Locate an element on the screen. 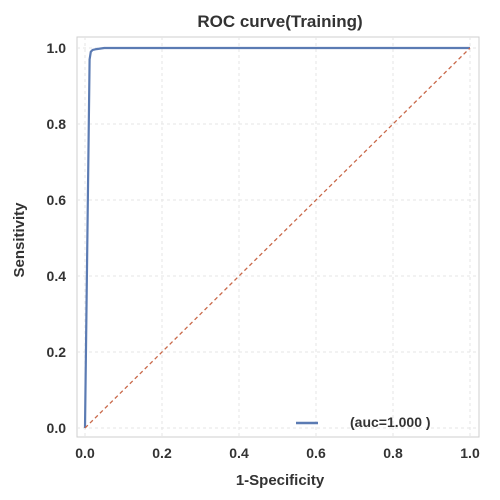 This screenshot has height=500, width=500. y-tick-label: 0.4 is located at coordinates (57, 276).